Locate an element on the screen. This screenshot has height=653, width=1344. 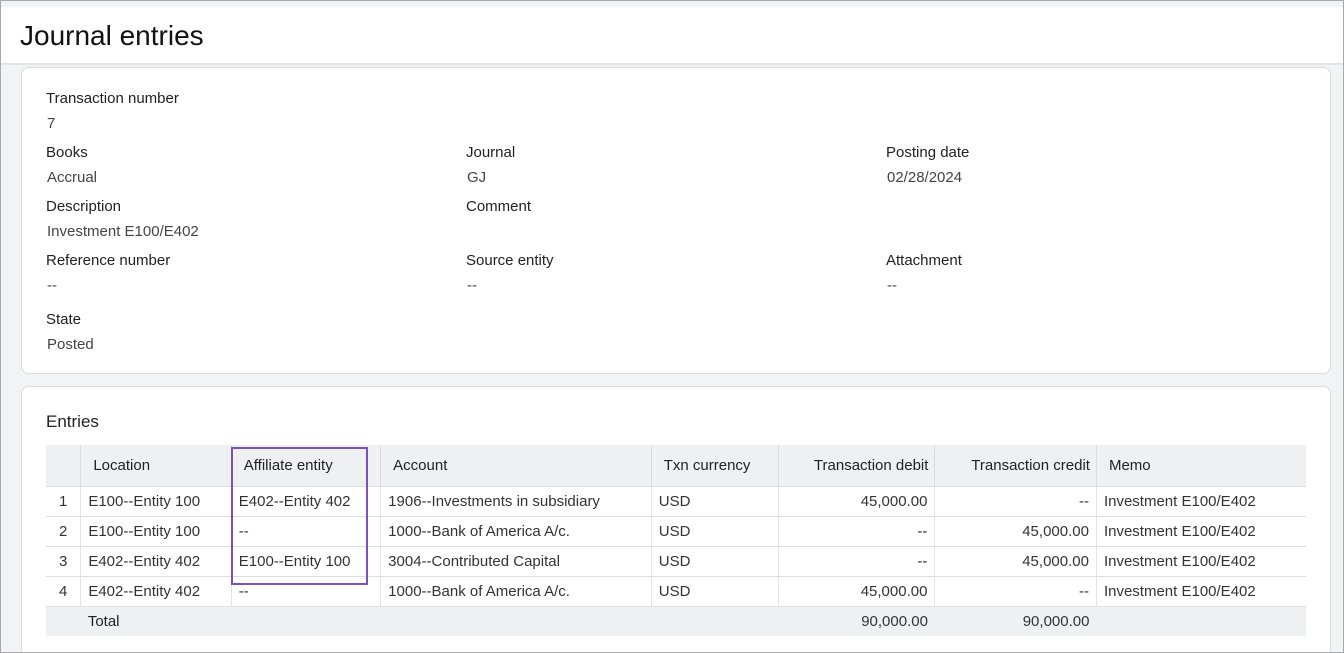
total-row: Total 90,000.00 90,000.00 is located at coordinates (676, 621).